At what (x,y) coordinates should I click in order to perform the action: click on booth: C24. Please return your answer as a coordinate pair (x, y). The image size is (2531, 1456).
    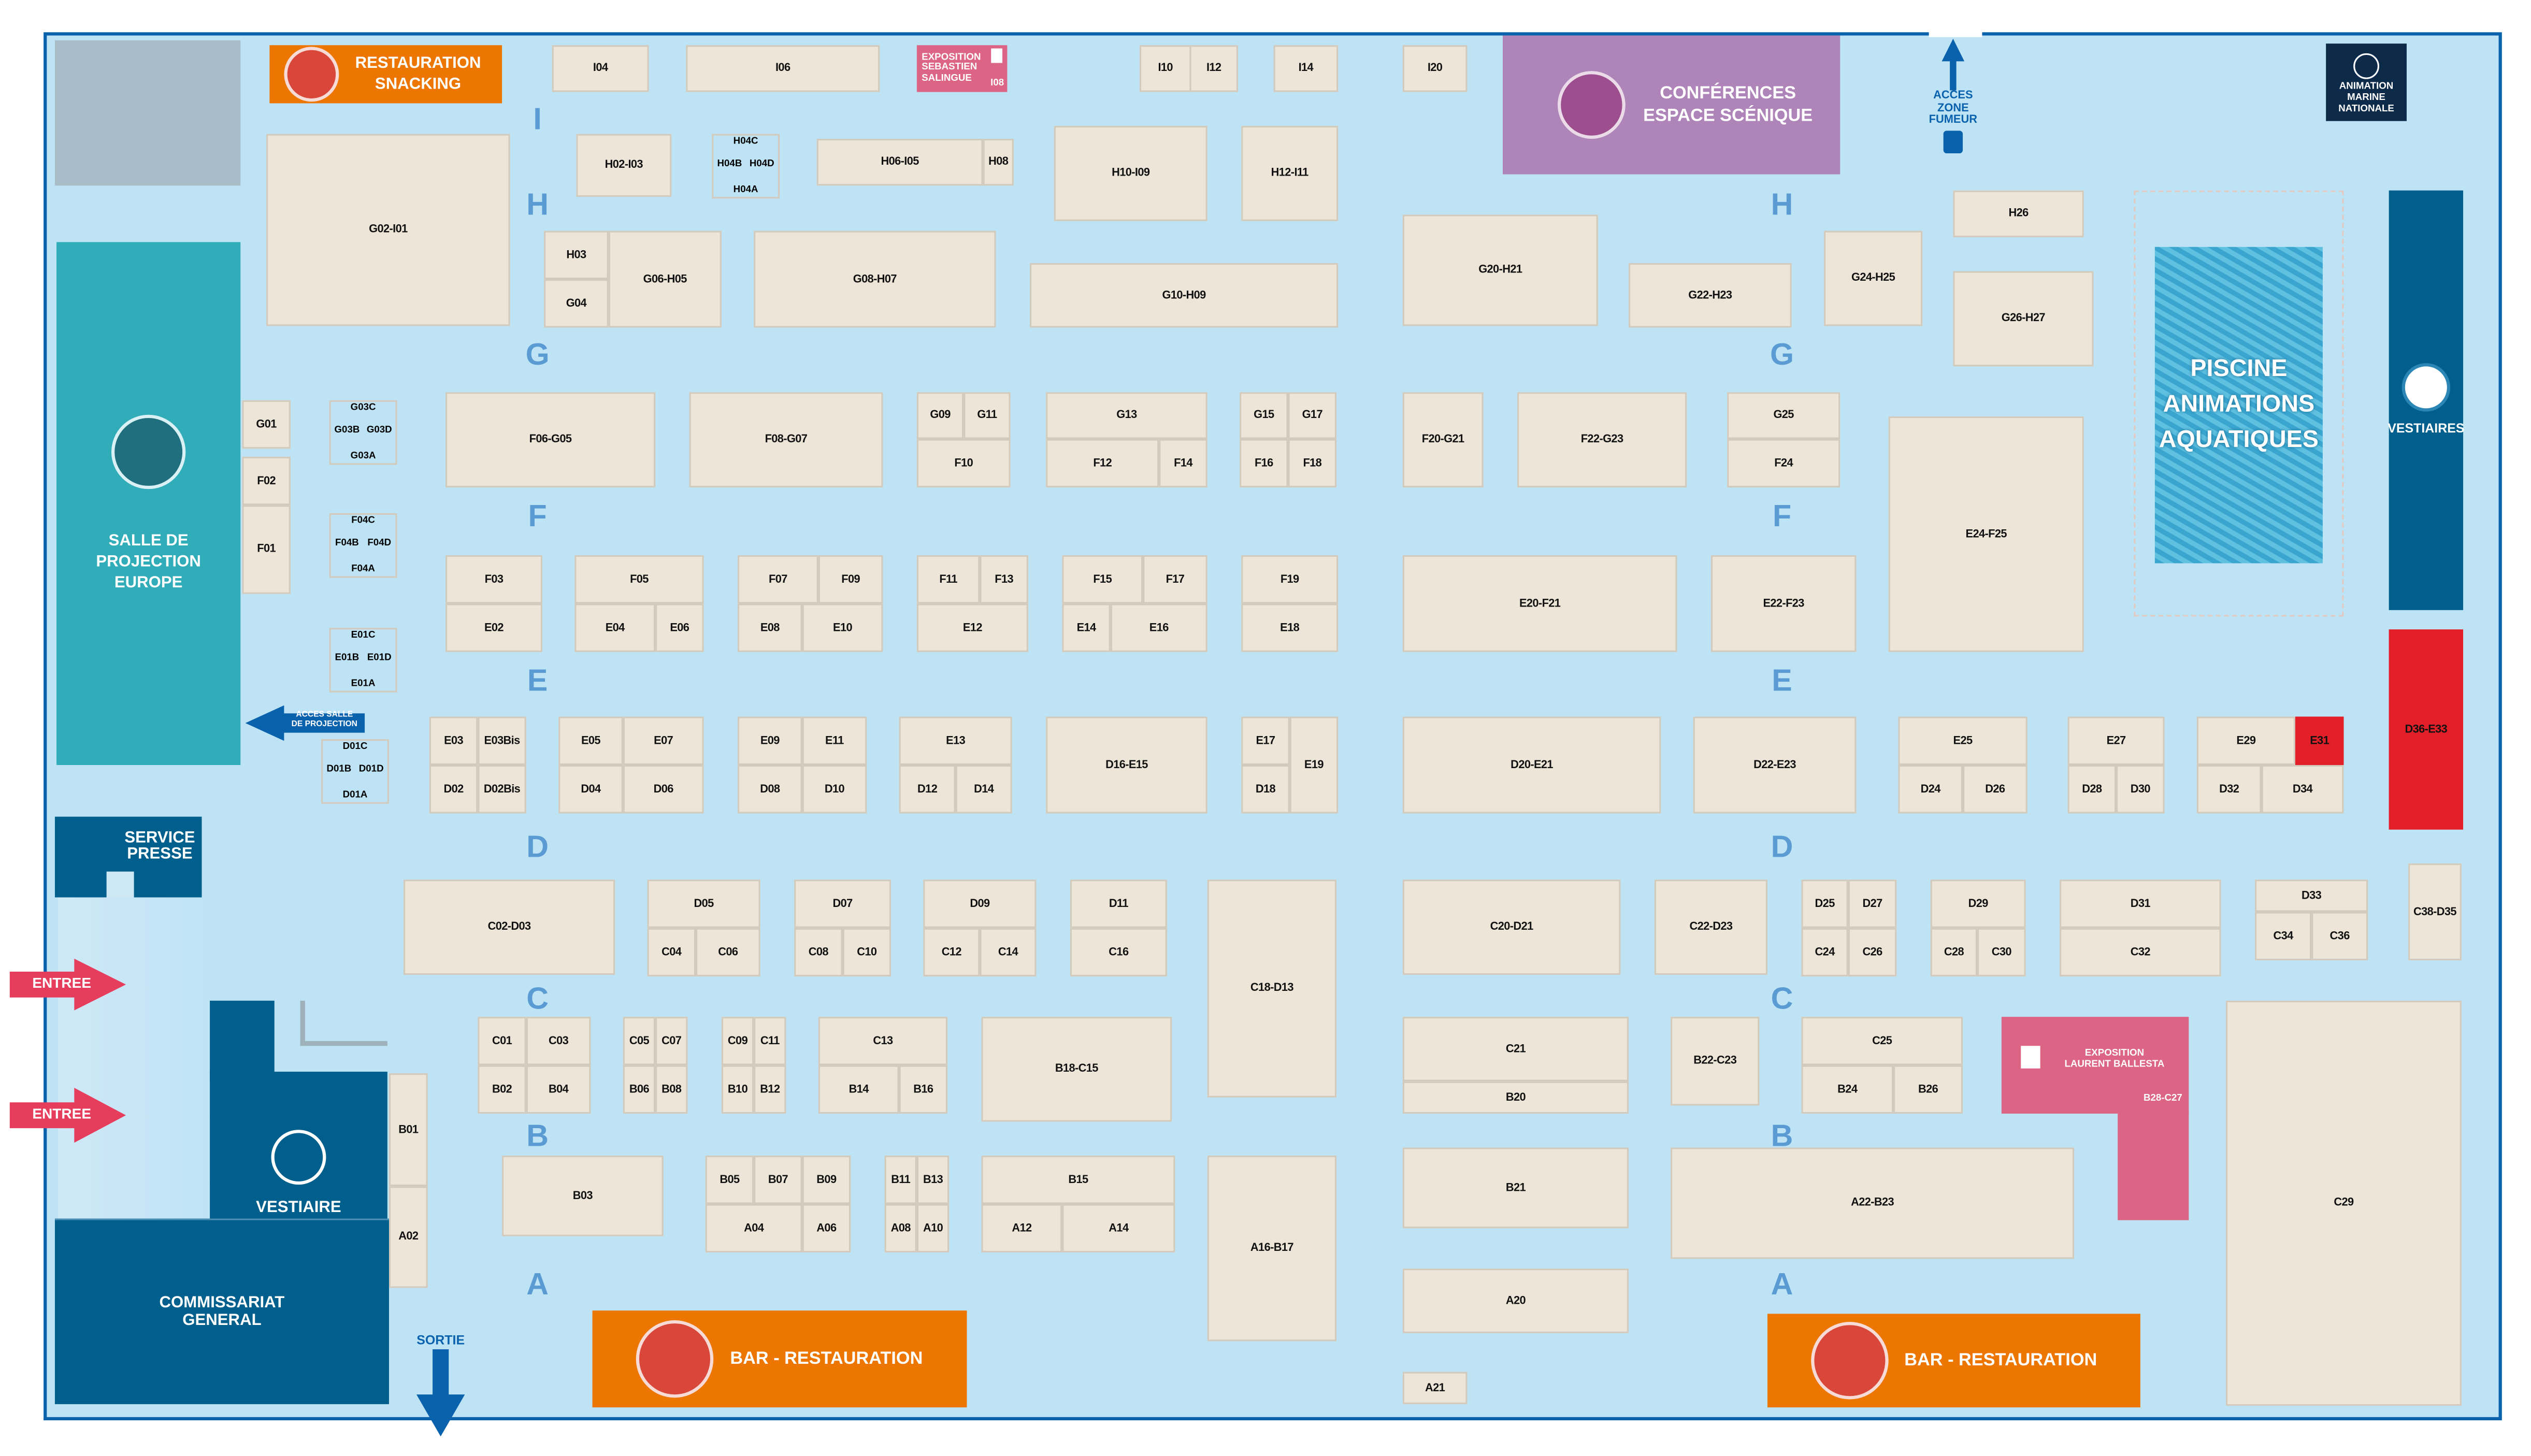
    Looking at the image, I should click on (1824, 952).